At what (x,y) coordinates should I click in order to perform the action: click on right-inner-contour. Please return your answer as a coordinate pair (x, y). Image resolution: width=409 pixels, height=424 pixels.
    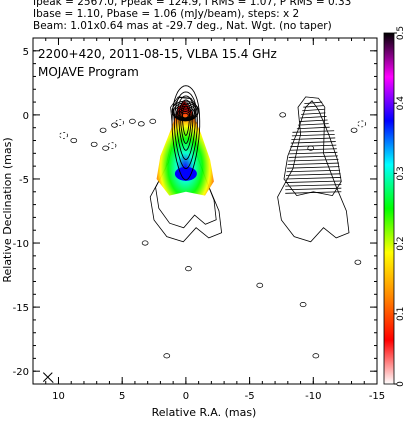
    Looking at the image, I should click on (312, 148).